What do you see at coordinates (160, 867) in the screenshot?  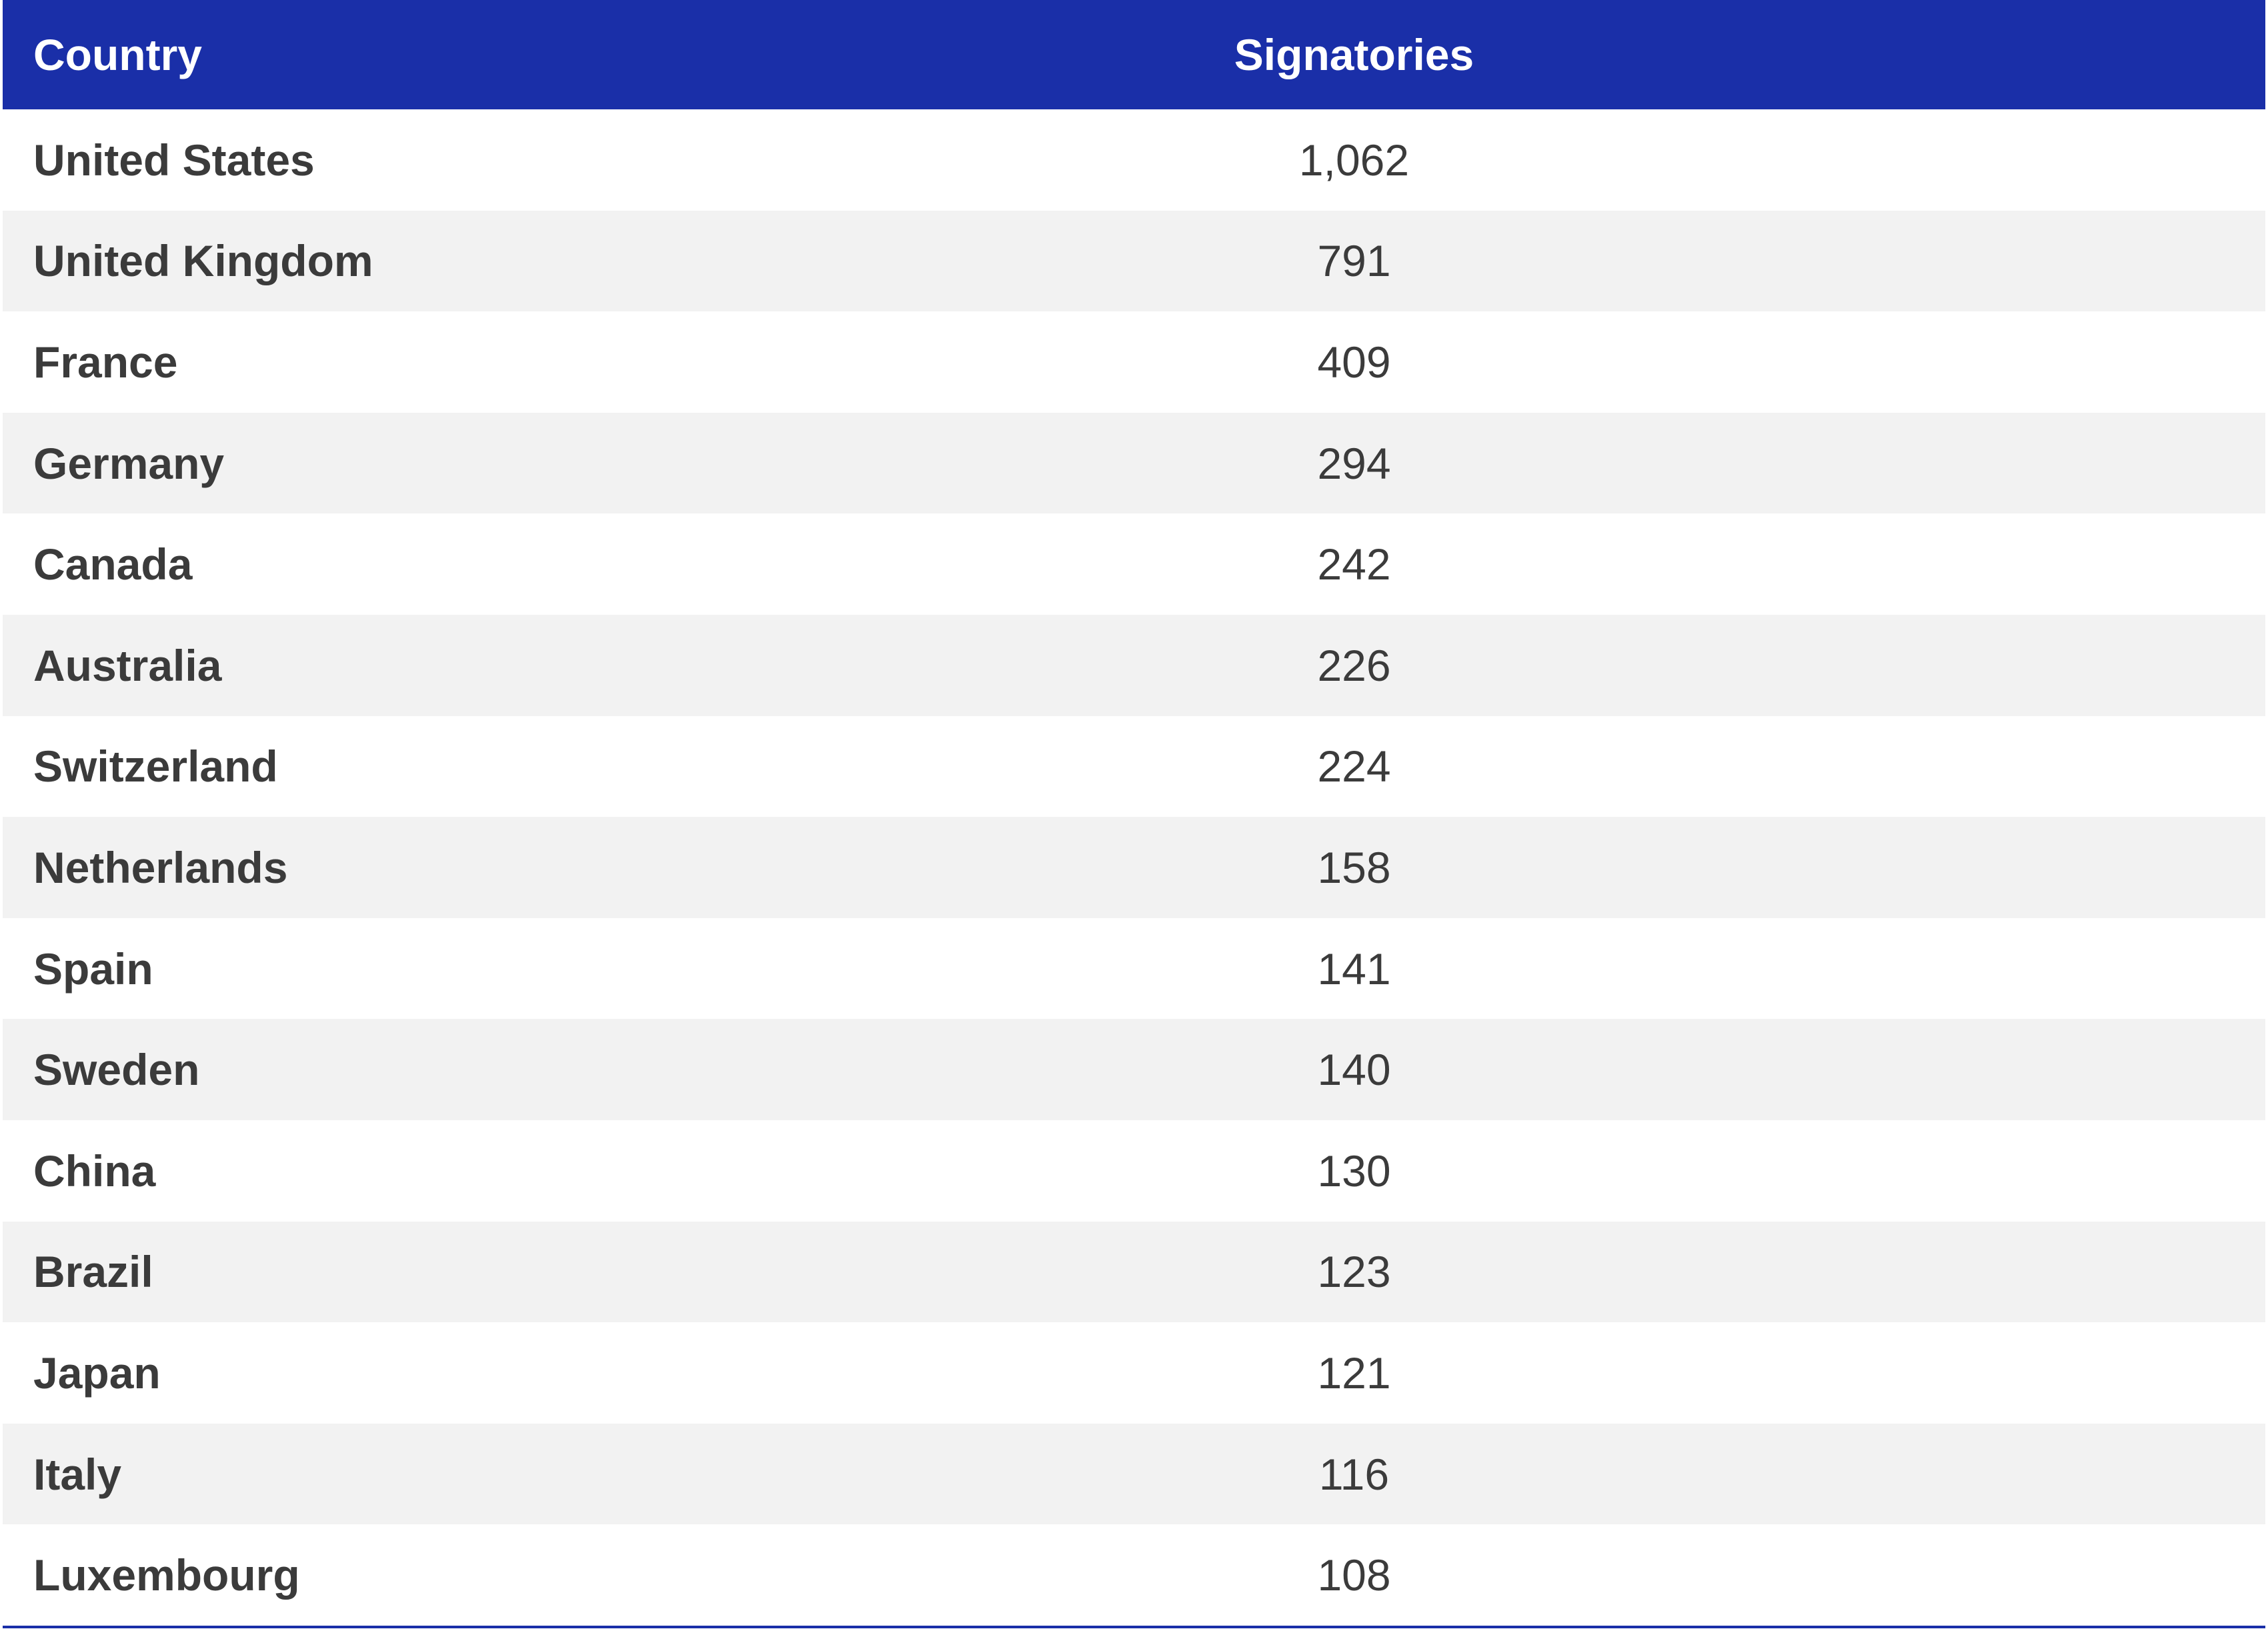 I see `country-cell: Netherlands` at bounding box center [160, 867].